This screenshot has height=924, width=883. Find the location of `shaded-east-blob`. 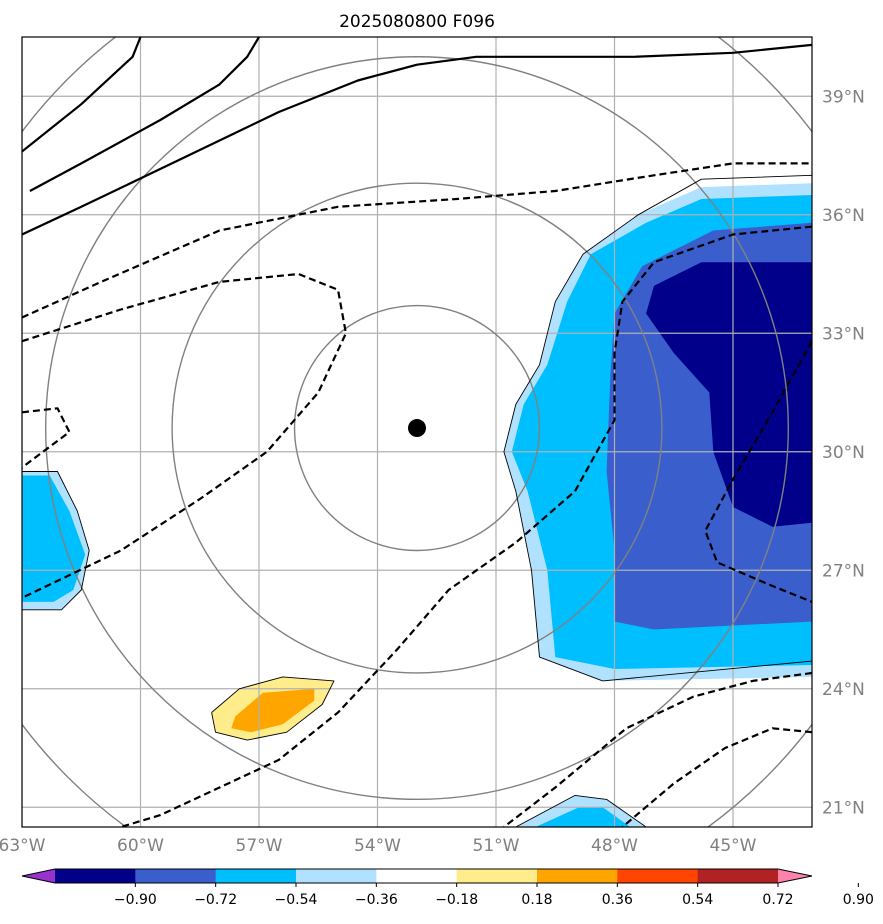

shaded-east-blob is located at coordinates (729, 394).